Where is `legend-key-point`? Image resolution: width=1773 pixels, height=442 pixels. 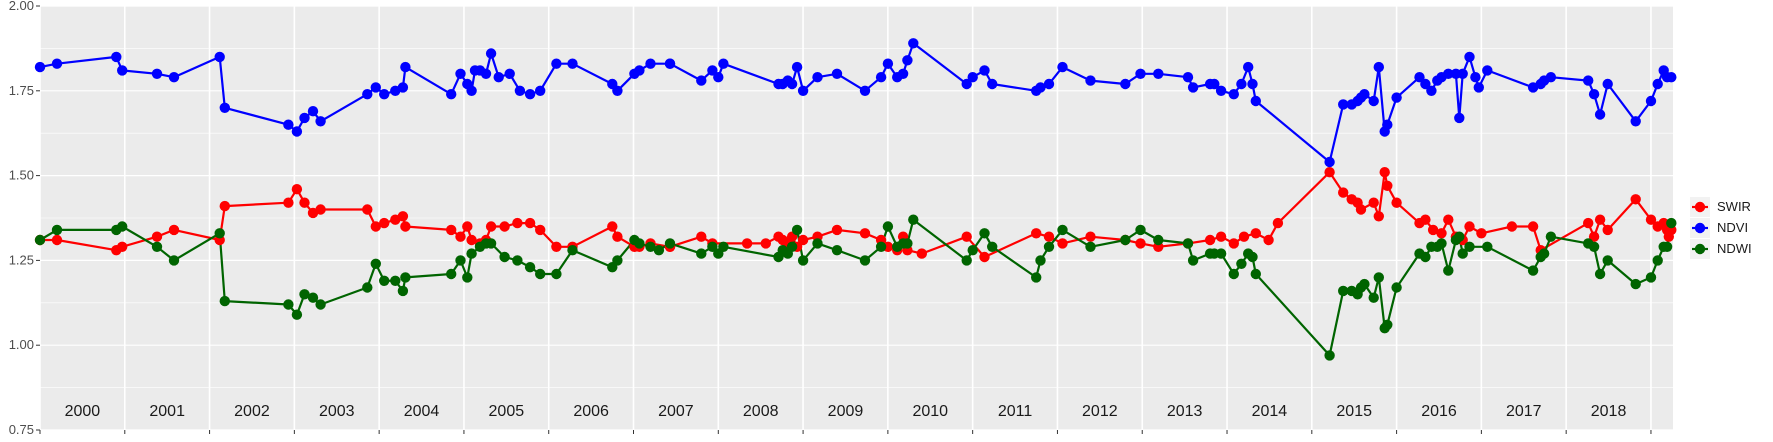
legend-key-point is located at coordinates (1700, 249).